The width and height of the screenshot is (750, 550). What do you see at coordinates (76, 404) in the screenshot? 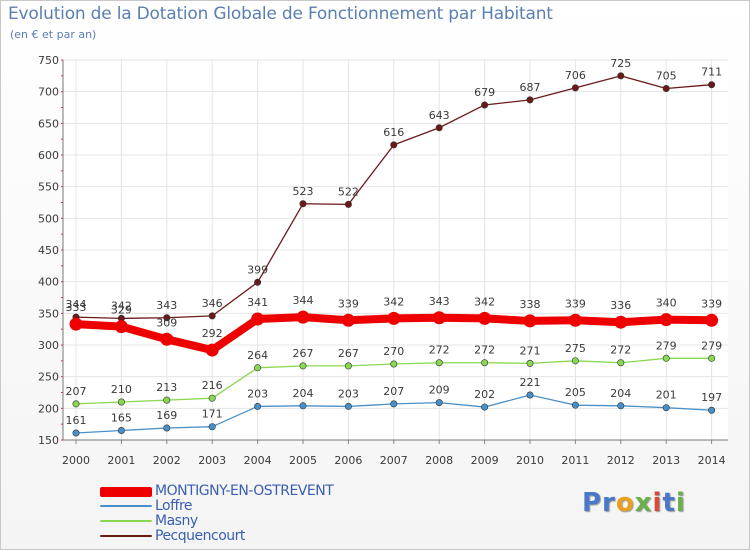
I see `point-masny-2000` at bounding box center [76, 404].